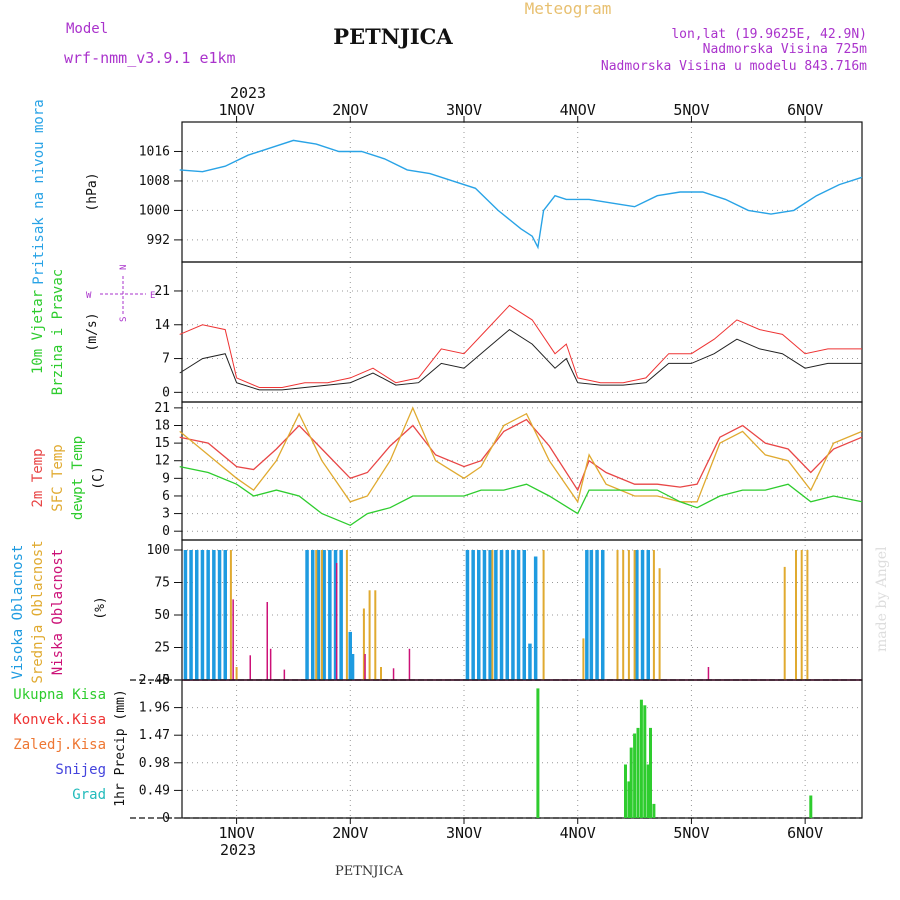 This screenshot has width=900, height=900. I want to click on temp2m-line, so click(521, 455).